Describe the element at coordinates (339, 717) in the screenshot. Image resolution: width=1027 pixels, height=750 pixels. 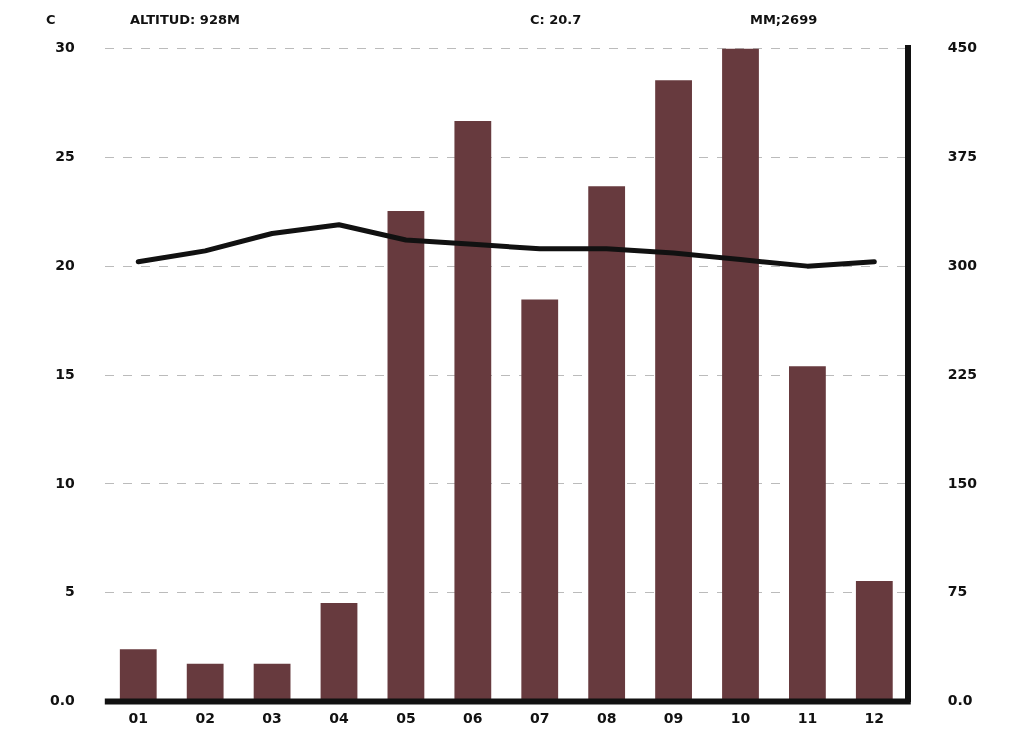
I see `x-tick-label: 04` at that location.